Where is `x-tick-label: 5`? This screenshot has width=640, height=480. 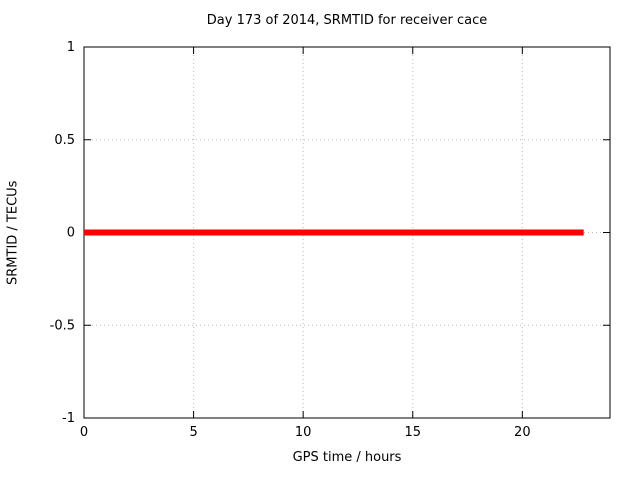 x-tick-label: 5 is located at coordinates (193, 432).